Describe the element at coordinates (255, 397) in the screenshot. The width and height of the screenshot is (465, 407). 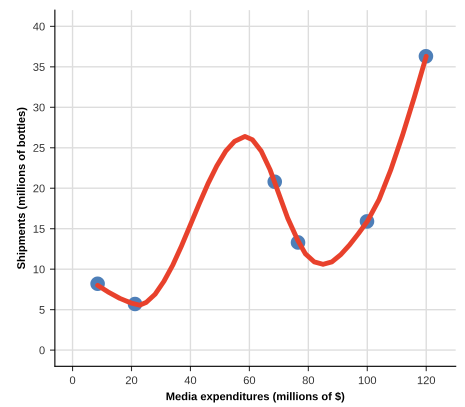
I see `x-axis-title: Media expenditures (millions of $)` at that location.